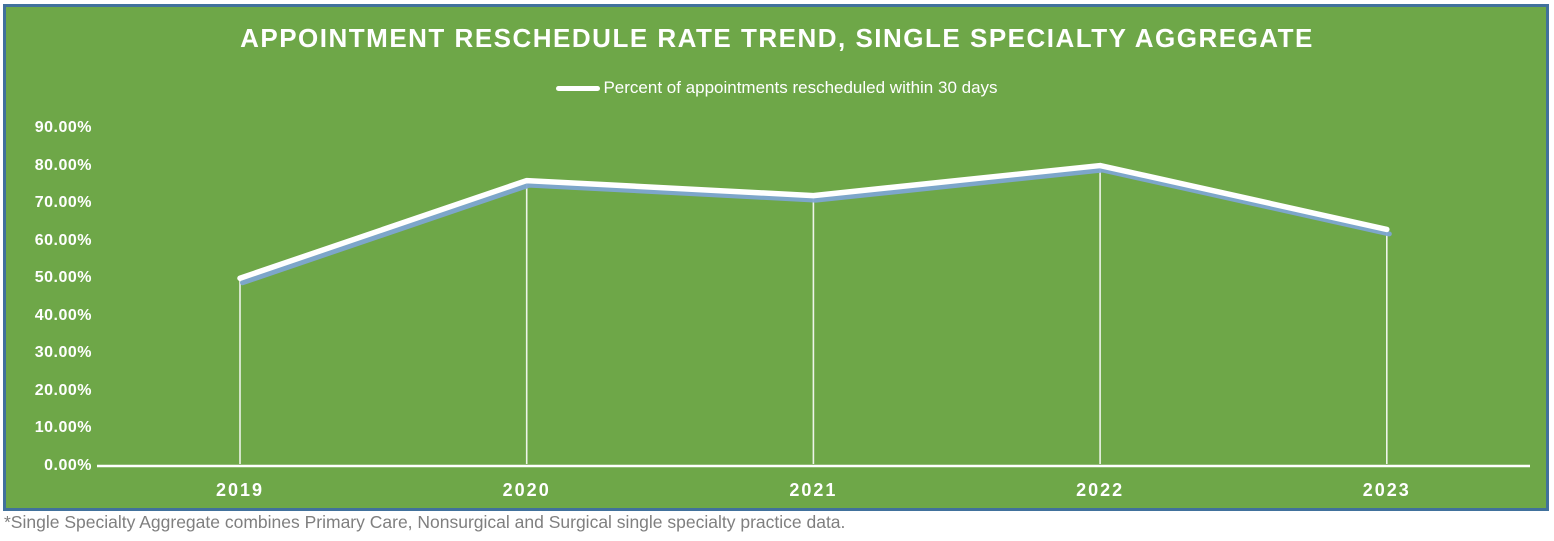  I want to click on y-axis-tick-label: 0.00%, so click(68, 465).